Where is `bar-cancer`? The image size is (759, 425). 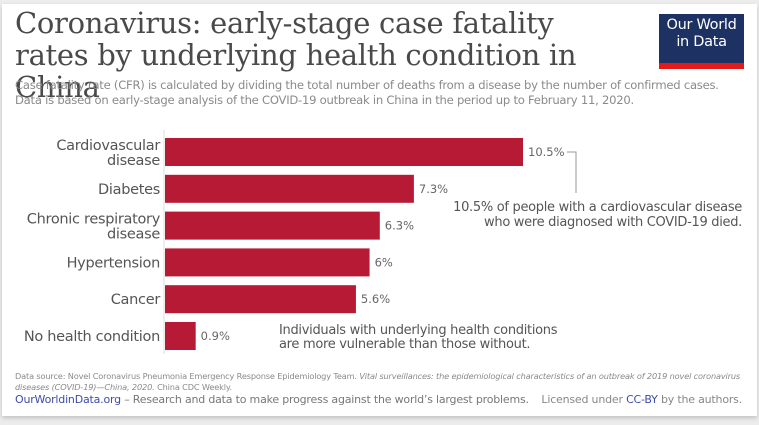 bar-cancer is located at coordinates (260, 299).